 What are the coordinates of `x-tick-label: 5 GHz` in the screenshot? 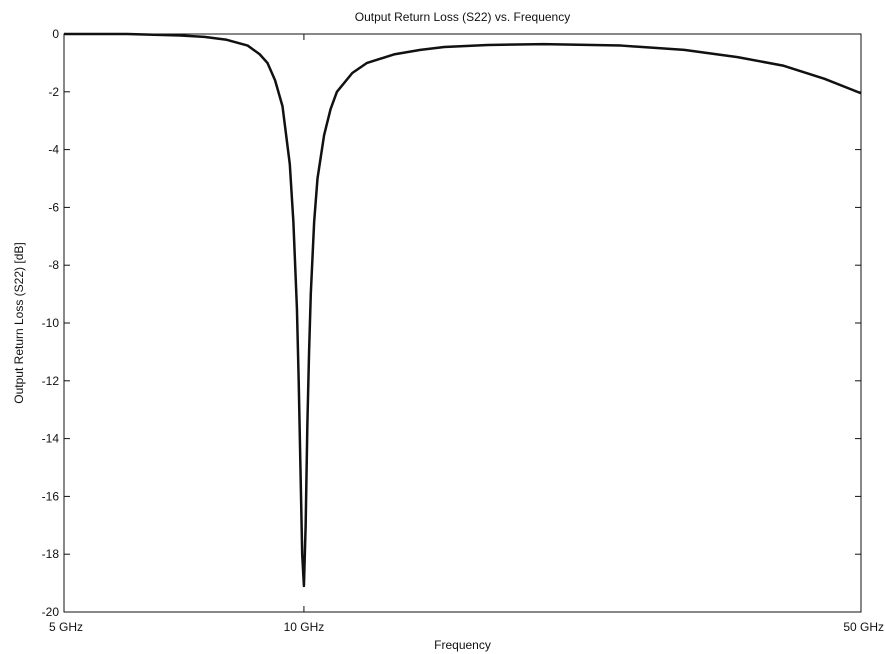 It's located at (66, 627).